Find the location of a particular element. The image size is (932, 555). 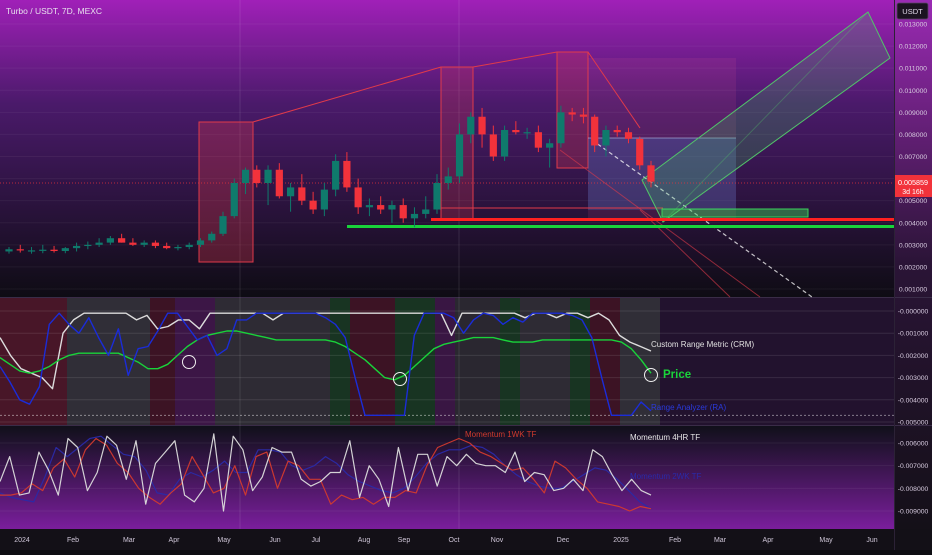

price-tick-label: 0.011000 is located at coordinates (913, 69).